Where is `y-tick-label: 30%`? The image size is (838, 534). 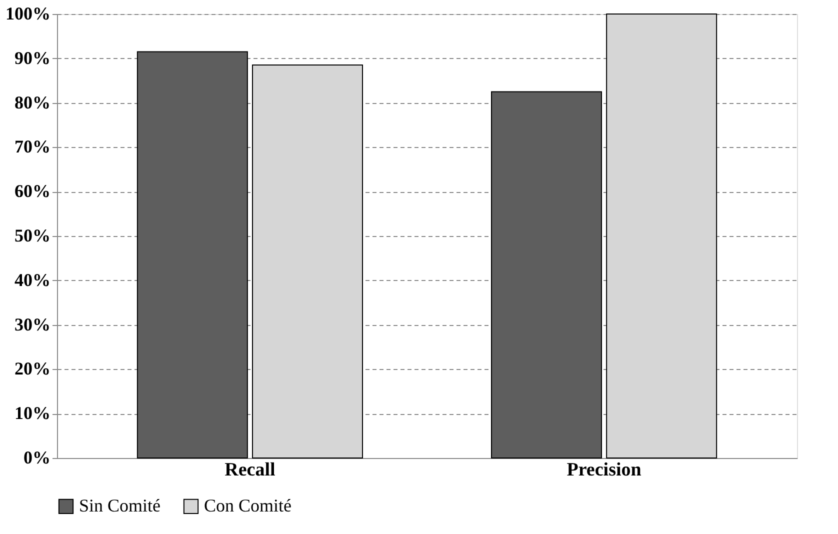
y-tick-label: 30% is located at coordinates (32, 324).